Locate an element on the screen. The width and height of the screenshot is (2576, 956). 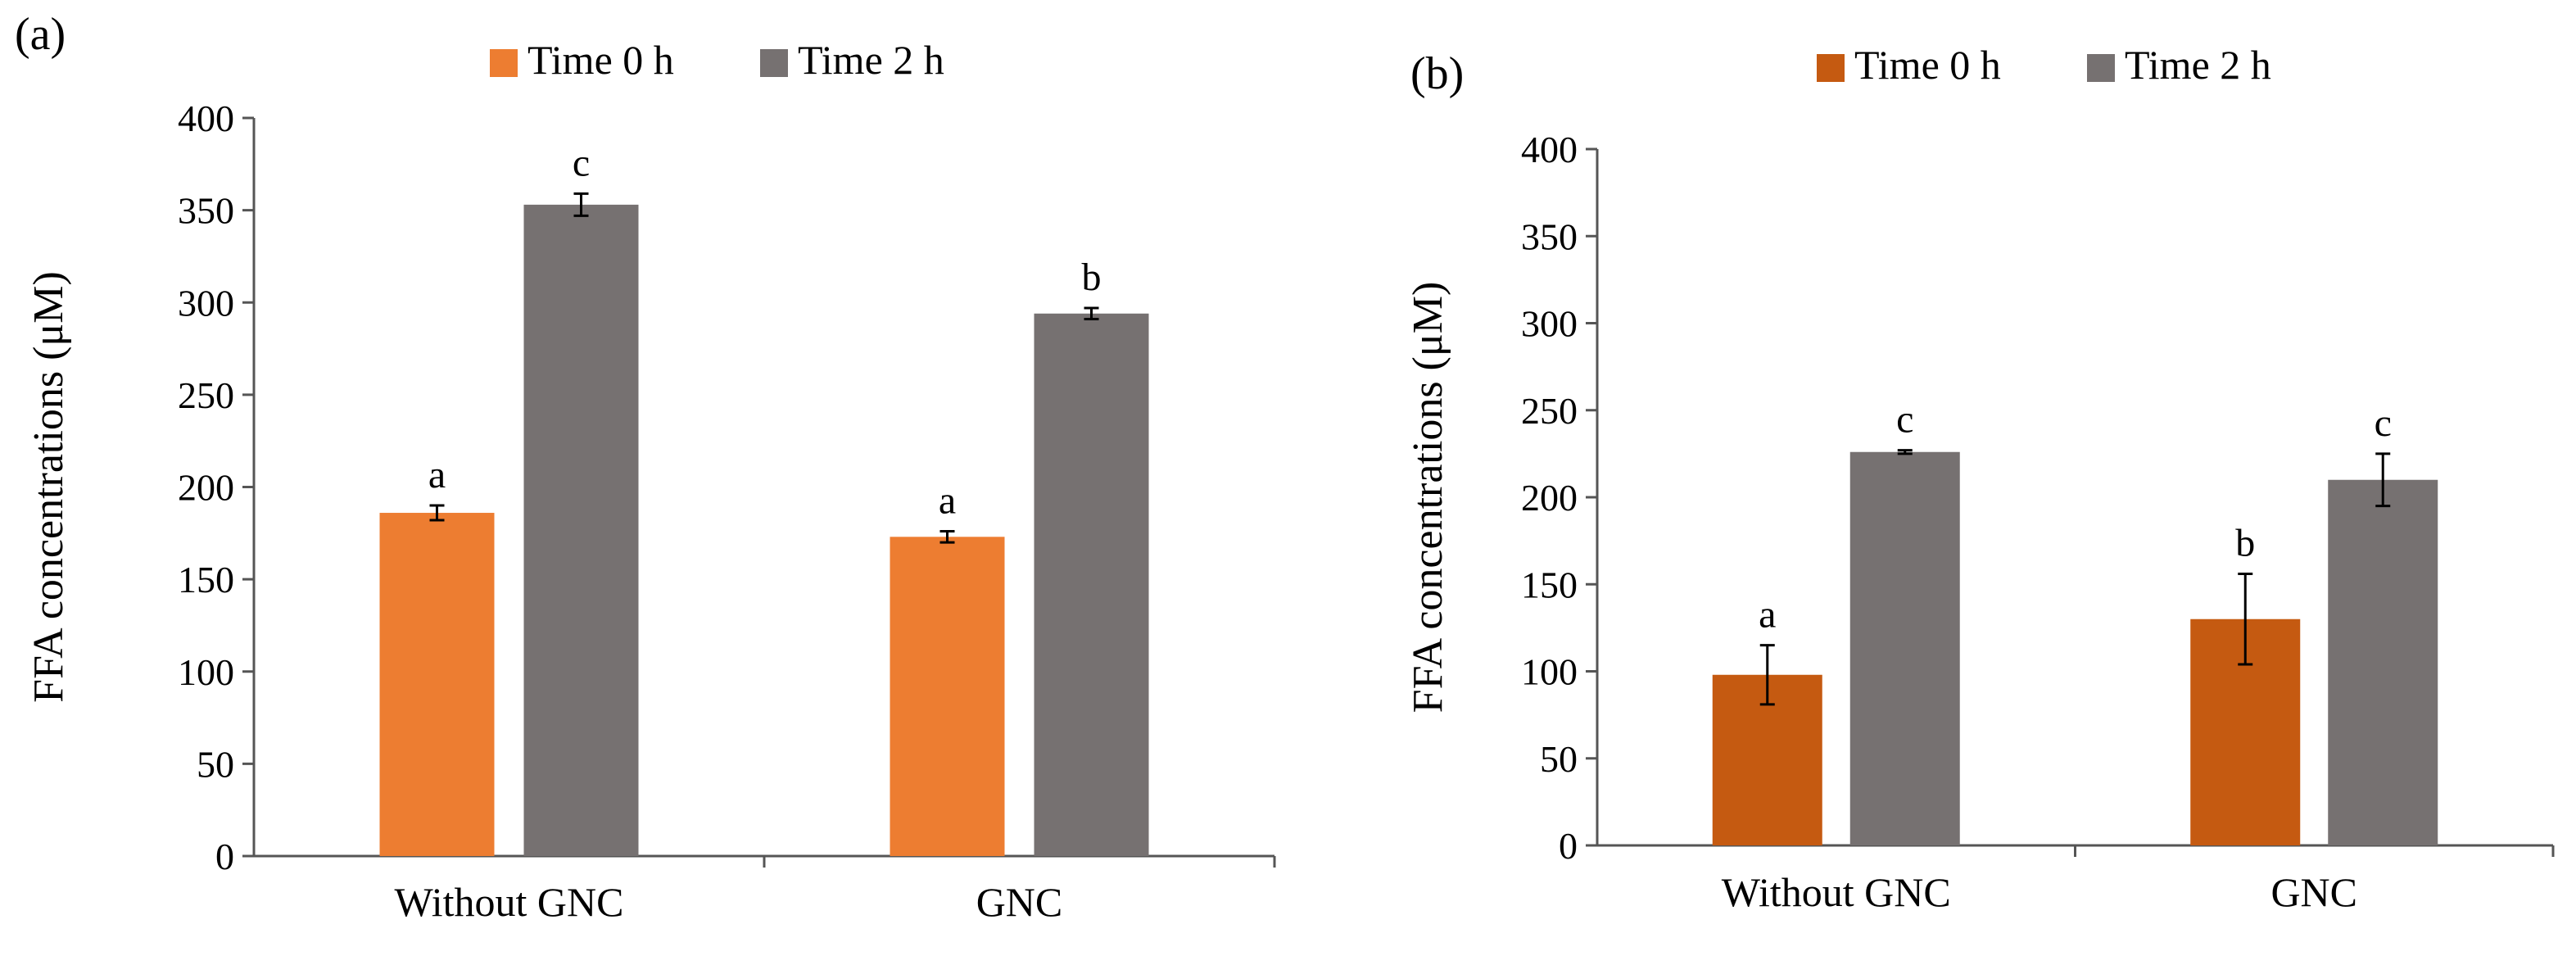
panel-label: (a) is located at coordinates (40, 34).